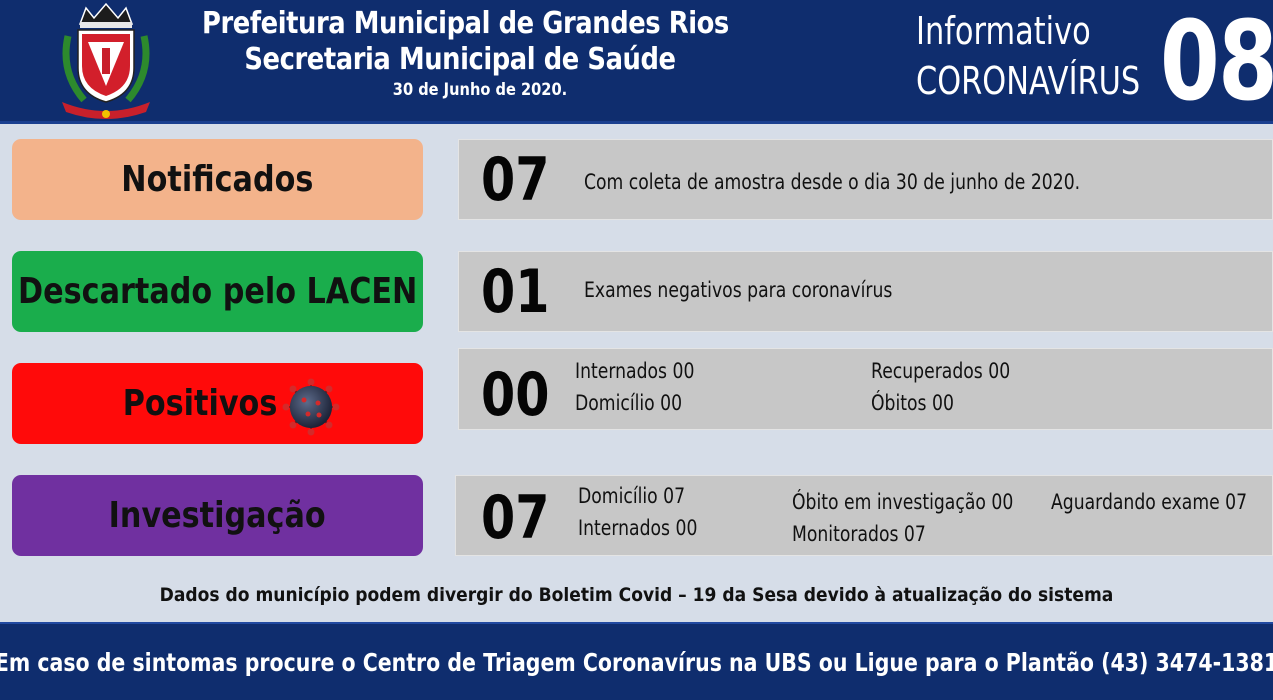 This screenshot has height=700, width=1273. I want to click on descartado-note: Exames negativos para coronavírus, so click(738, 290).